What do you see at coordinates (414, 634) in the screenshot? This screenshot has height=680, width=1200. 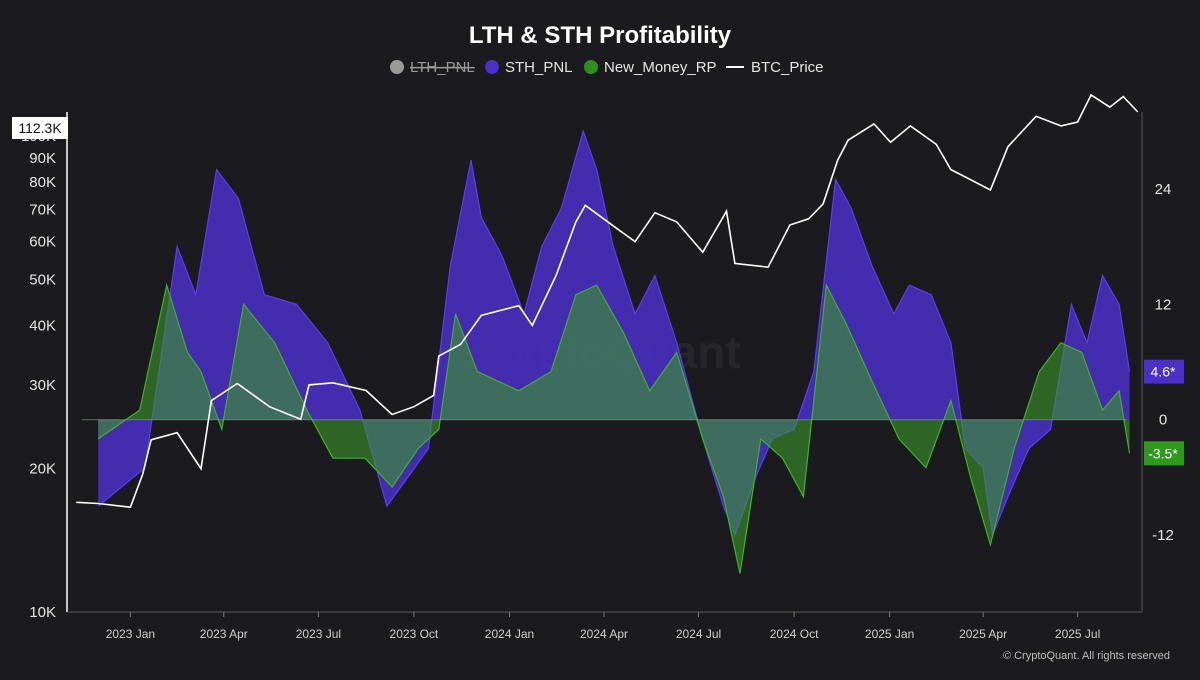 I see `x-tick-label: 2023 Oct` at bounding box center [414, 634].